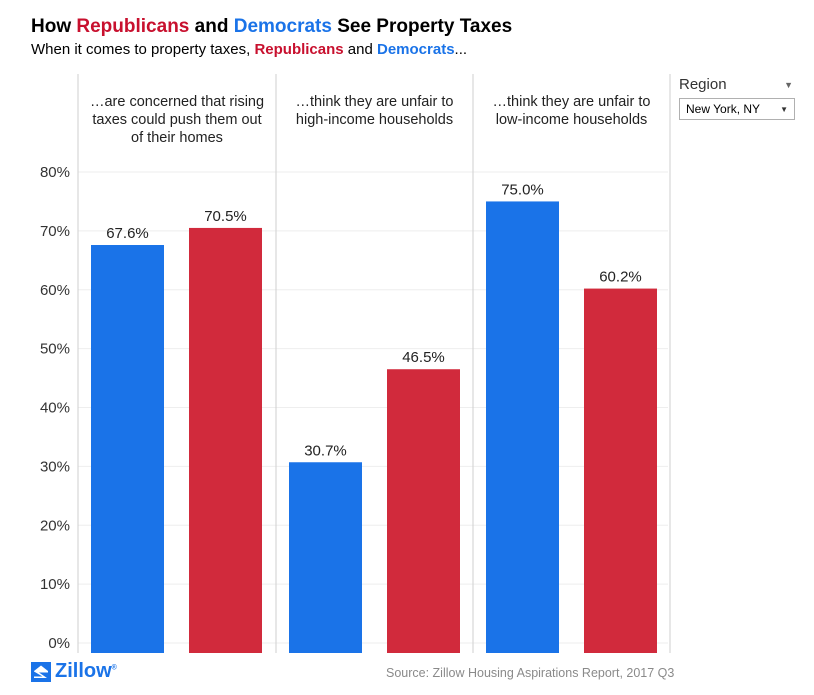  Describe the element at coordinates (55, 231) in the screenshot. I see `y-tick-label: 70%` at that location.